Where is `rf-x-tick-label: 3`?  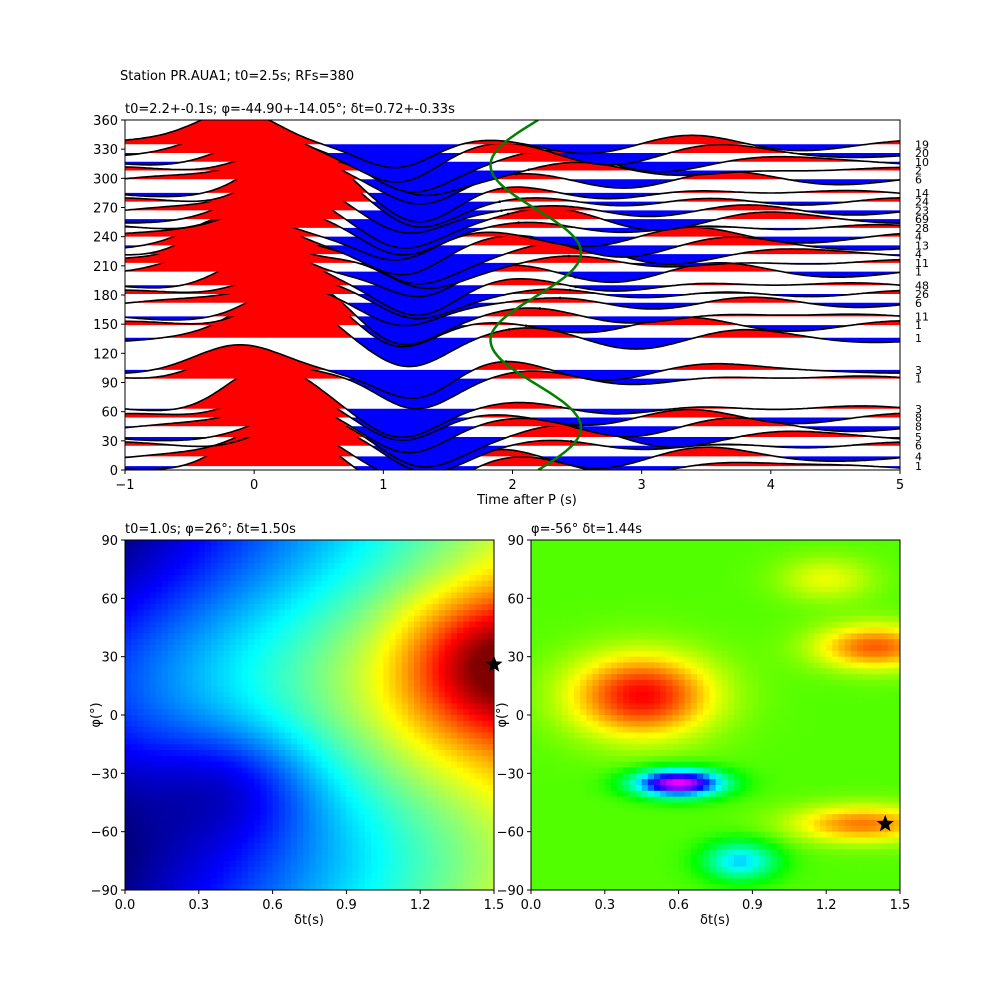
rf-x-tick-label: 3 is located at coordinates (642, 485).